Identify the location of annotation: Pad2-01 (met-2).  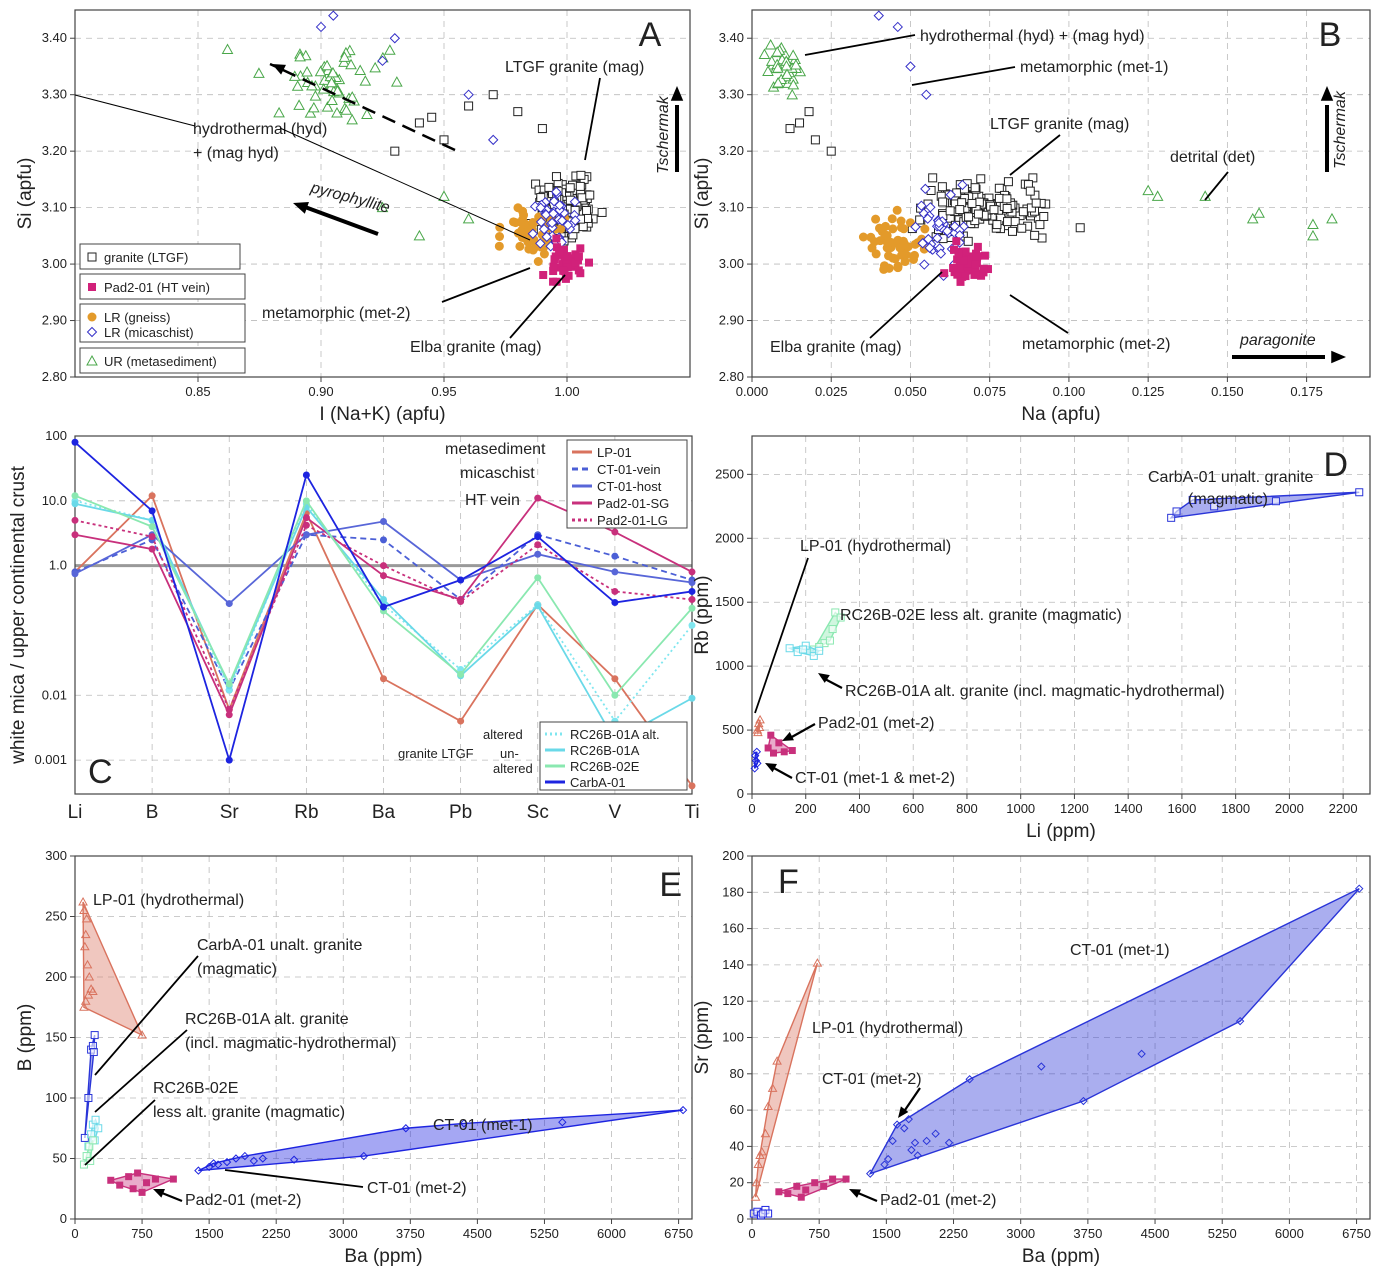
(243, 1200).